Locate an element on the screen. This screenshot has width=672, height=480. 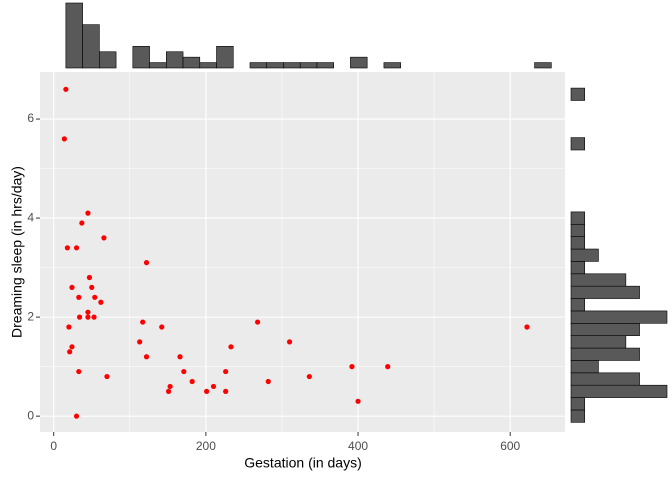
y-axis-title: Dreaming sleep (in hrs/day) is located at coordinates (17, 252).